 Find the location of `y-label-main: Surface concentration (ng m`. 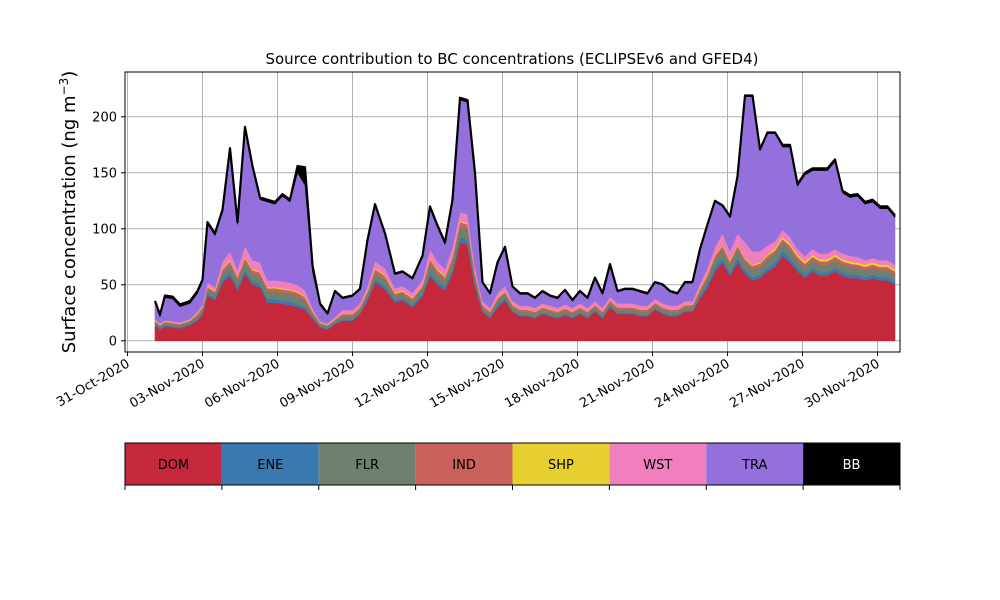

y-label-main: Surface concentration (ng m is located at coordinates (69, 224).